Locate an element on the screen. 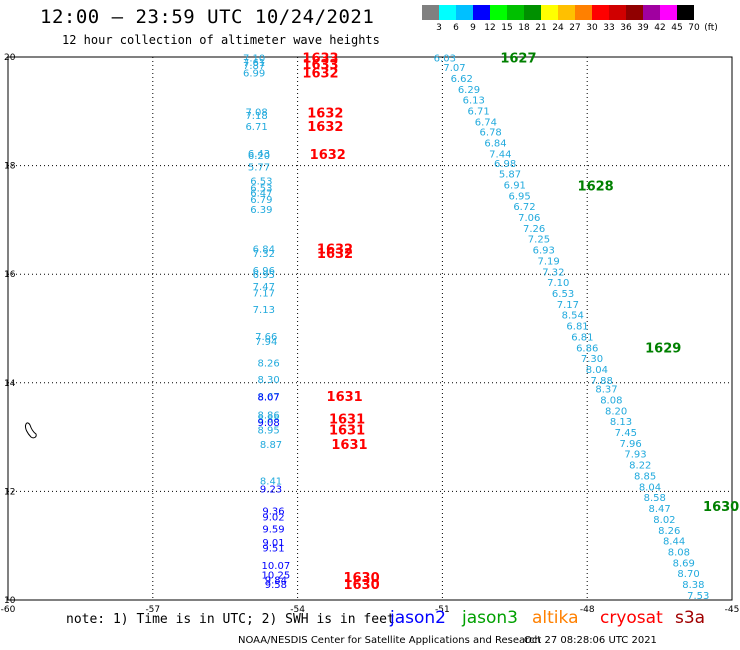 Image resolution: width=740 pixels, height=650 pixels. swh-value-label: 10.25 is located at coordinates (276, 575).